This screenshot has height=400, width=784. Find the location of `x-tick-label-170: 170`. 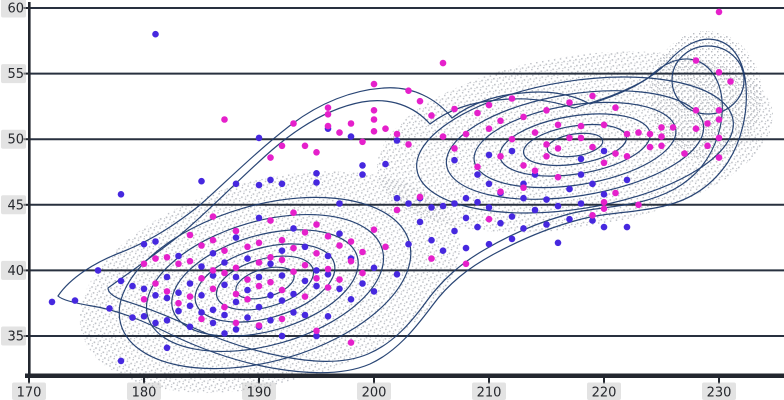

x-tick-label-170: 170 is located at coordinates (29, 393).